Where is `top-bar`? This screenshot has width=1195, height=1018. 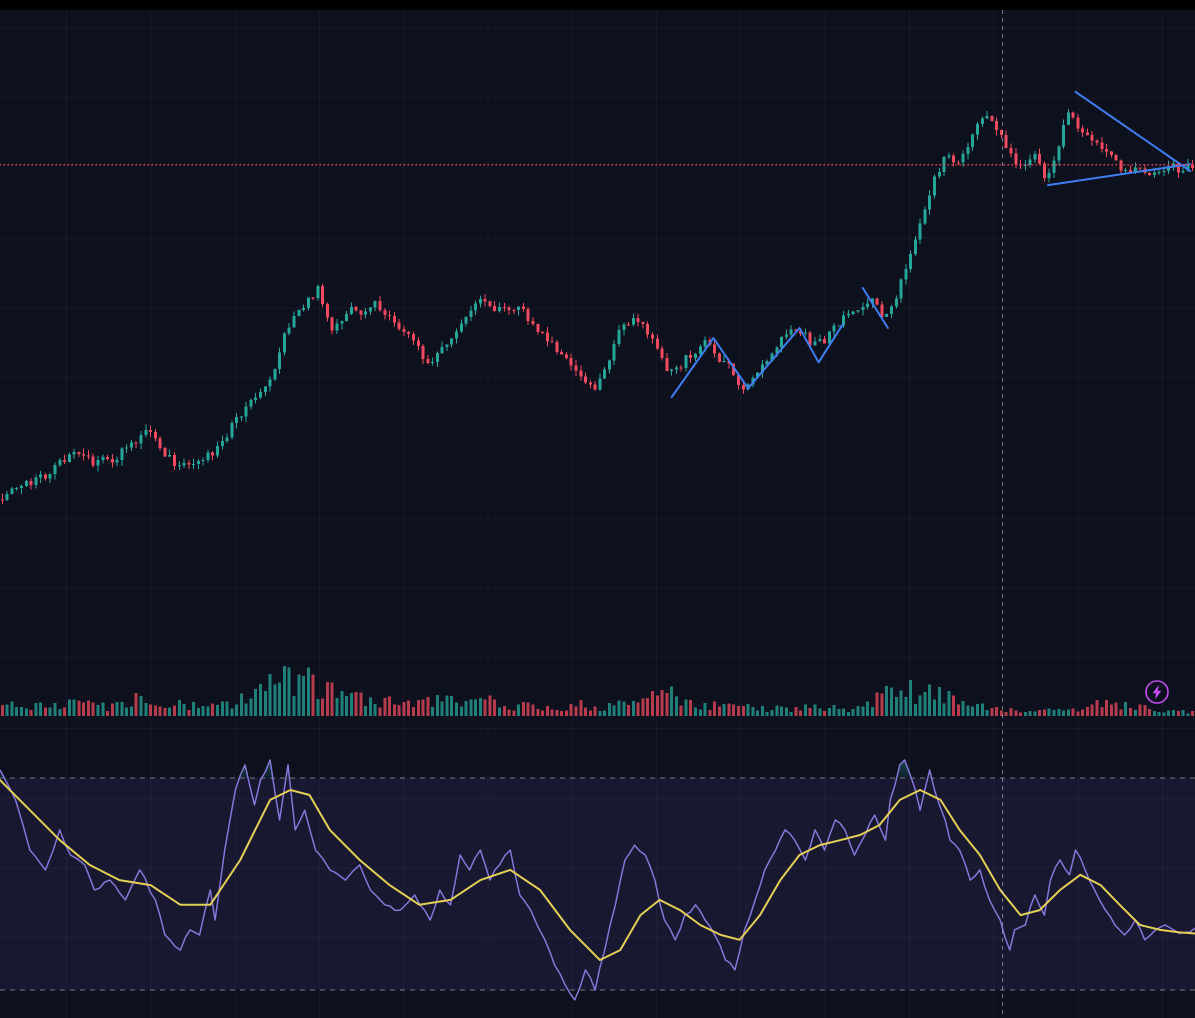
top-bar is located at coordinates (597, 5).